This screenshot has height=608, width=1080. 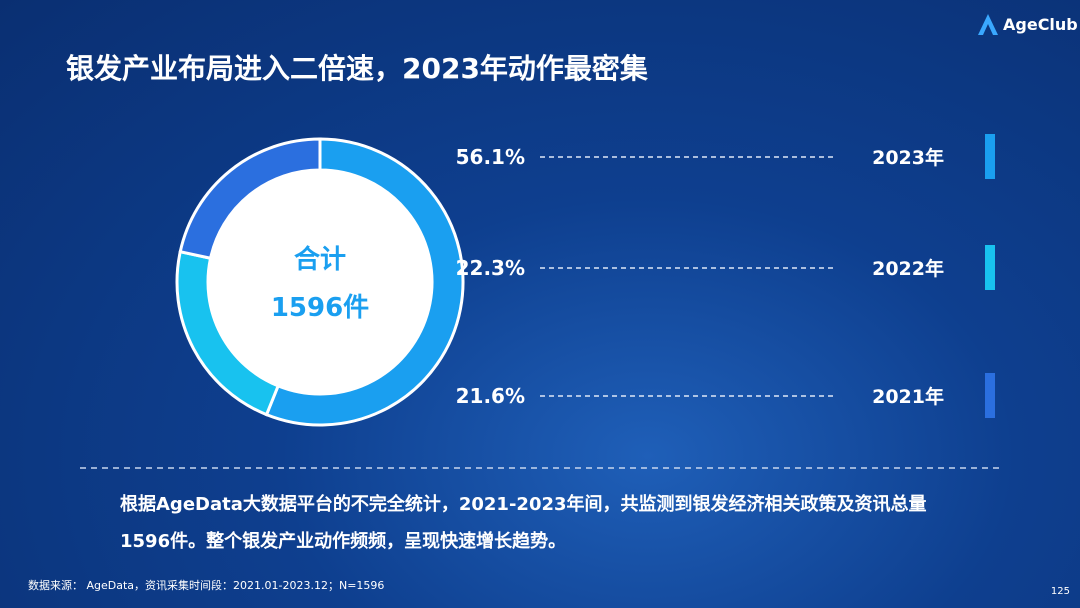 I want to click on page-number: 125, so click(x=1060, y=591).